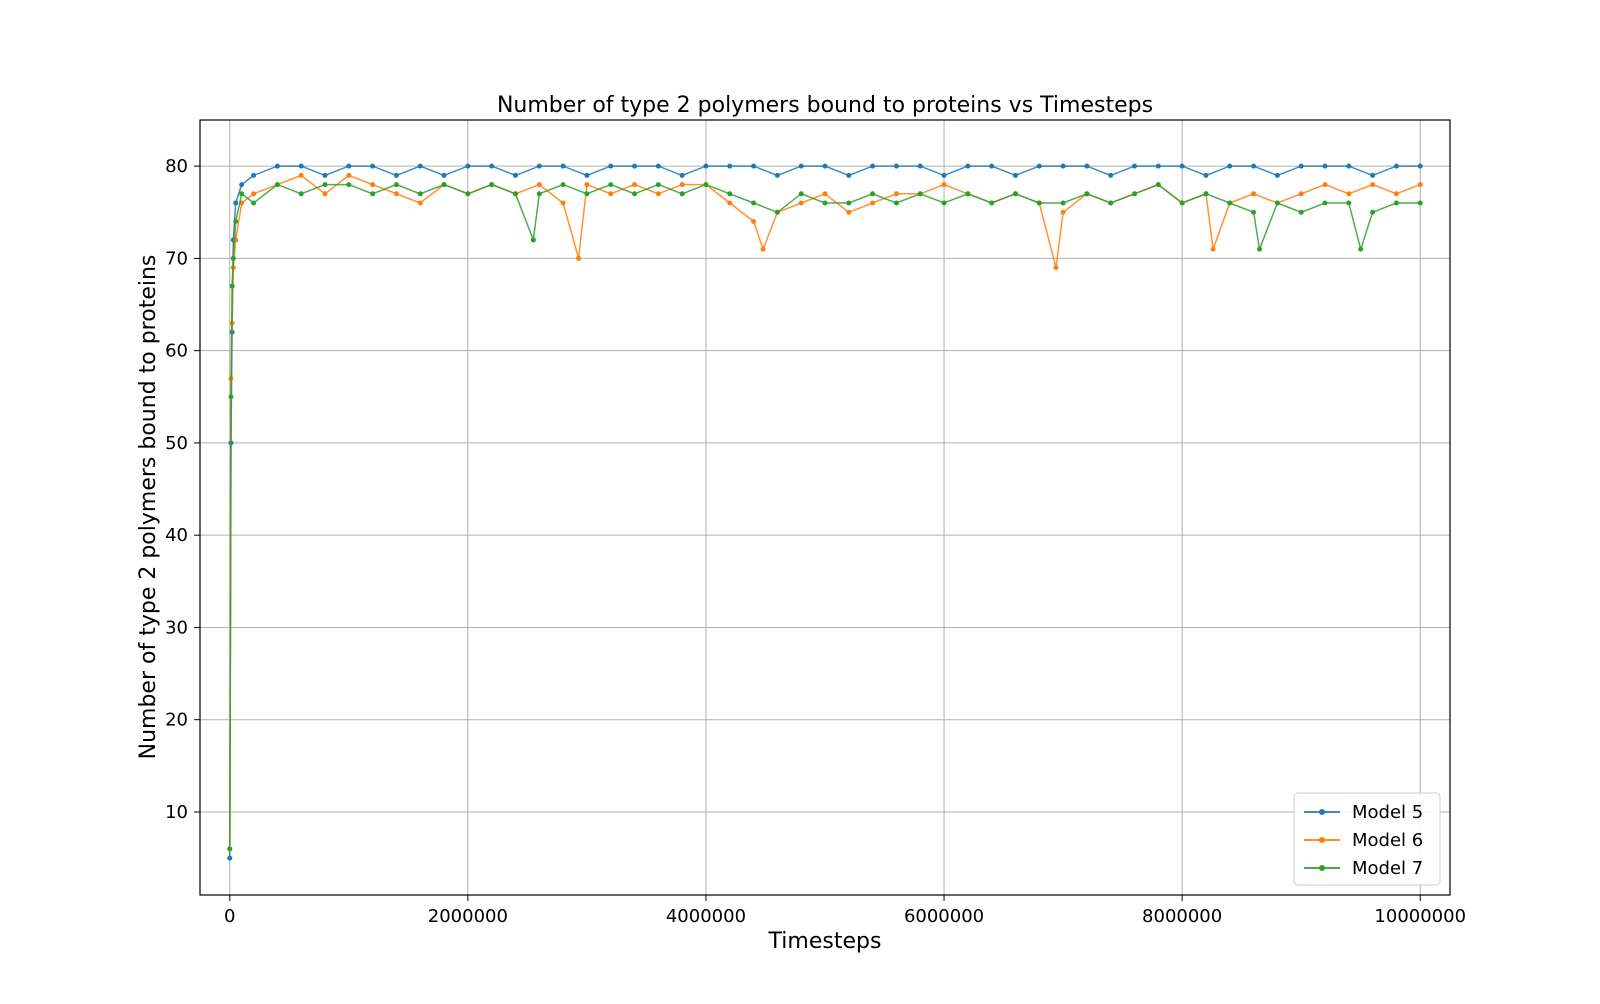 The width and height of the screenshot is (1600, 1004). I want to click on legend-label: Model 5, so click(1387, 812).